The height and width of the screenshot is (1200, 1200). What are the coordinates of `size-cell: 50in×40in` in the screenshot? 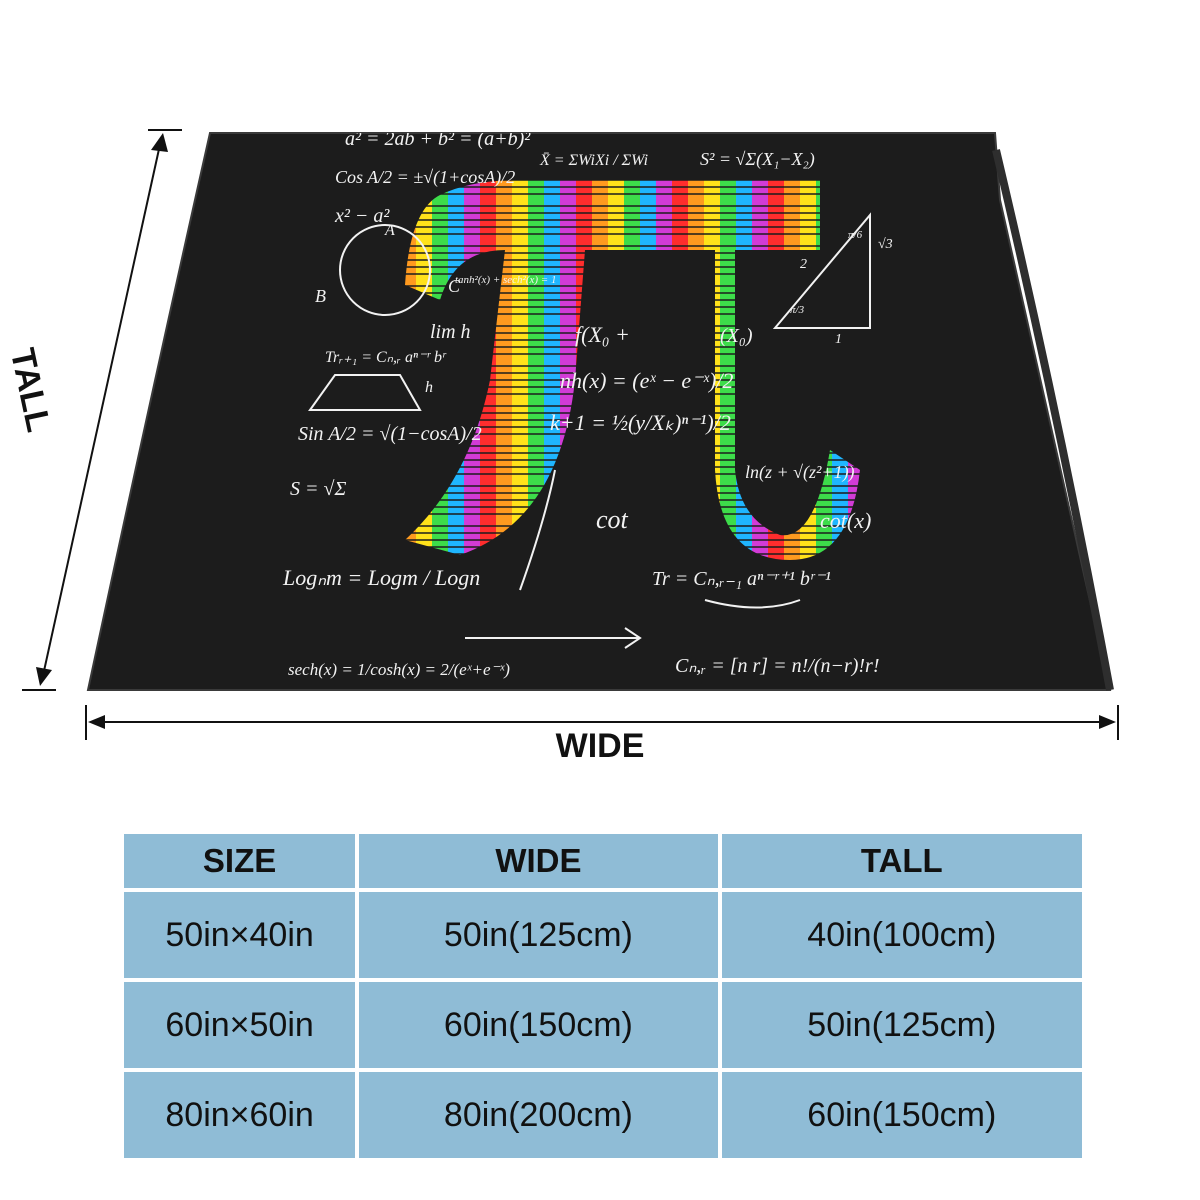 It's located at (240, 935).